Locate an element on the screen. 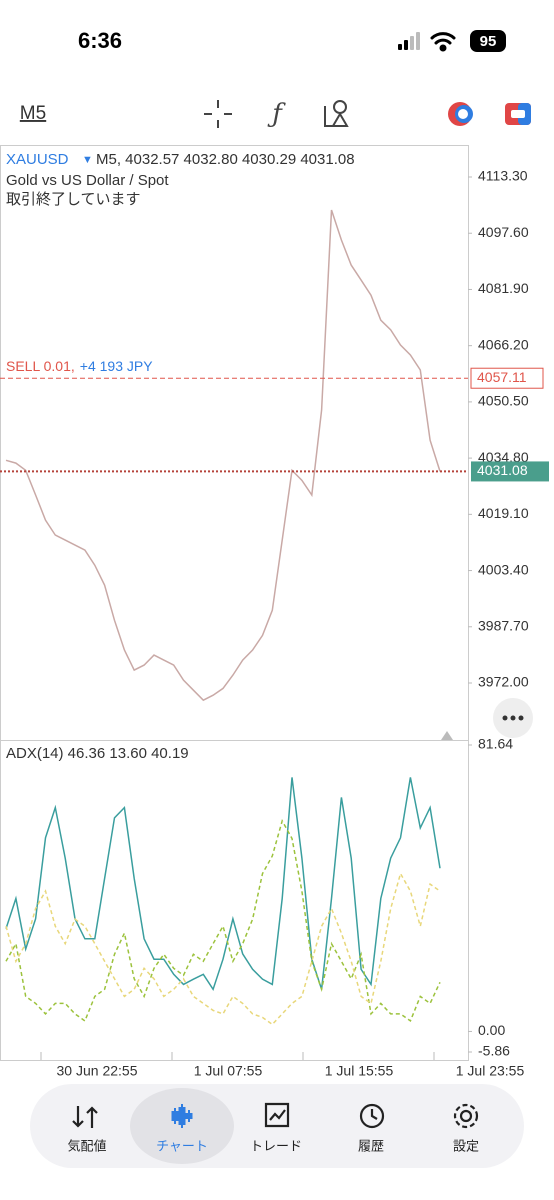 This screenshot has width=554, height=1200. position-profit: +4 193 JPY is located at coordinates (116, 366).